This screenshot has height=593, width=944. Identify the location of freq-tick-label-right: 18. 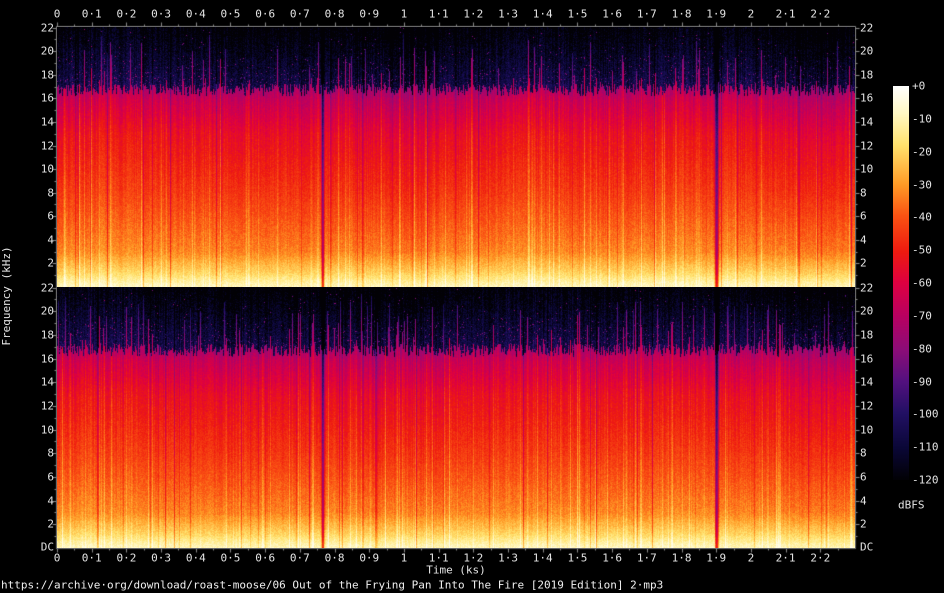
(867, 75).